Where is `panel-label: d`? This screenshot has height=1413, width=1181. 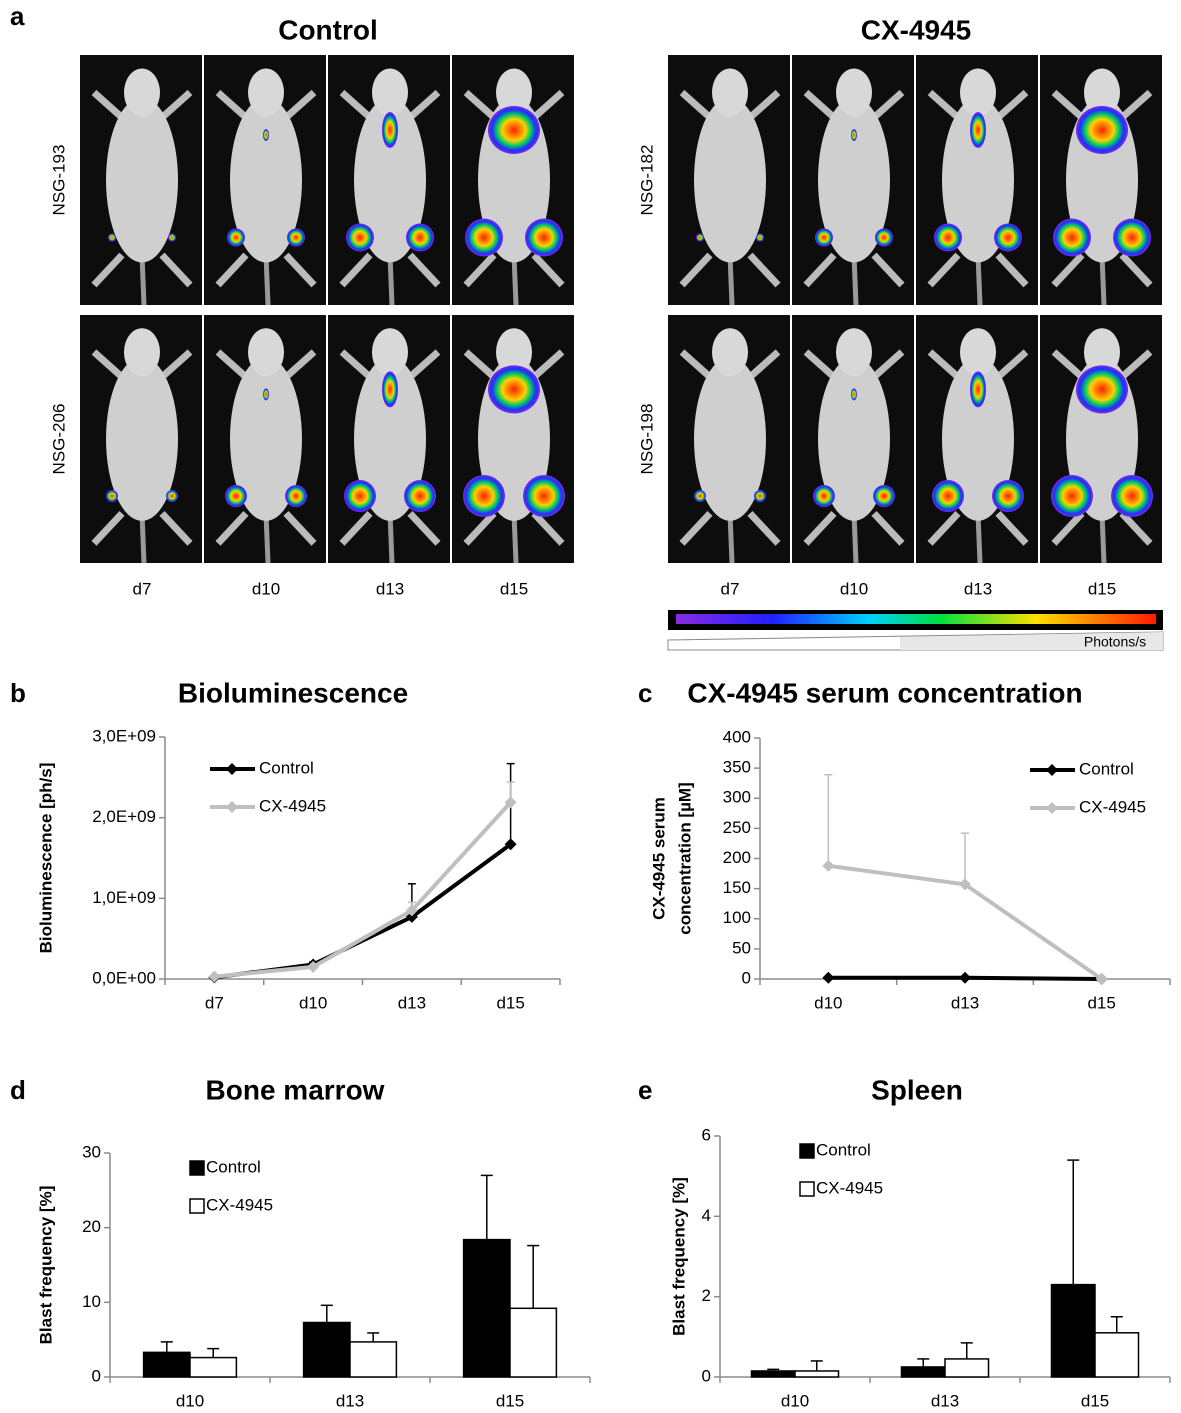 panel-label: d is located at coordinates (18, 1090).